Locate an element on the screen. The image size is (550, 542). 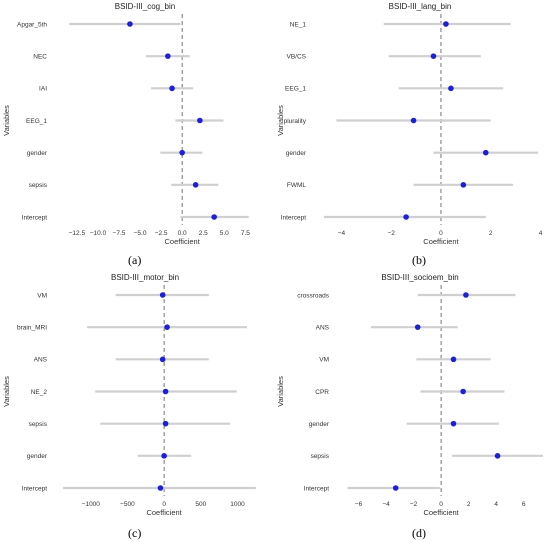
x-tick-label: 1000 is located at coordinates (237, 504).